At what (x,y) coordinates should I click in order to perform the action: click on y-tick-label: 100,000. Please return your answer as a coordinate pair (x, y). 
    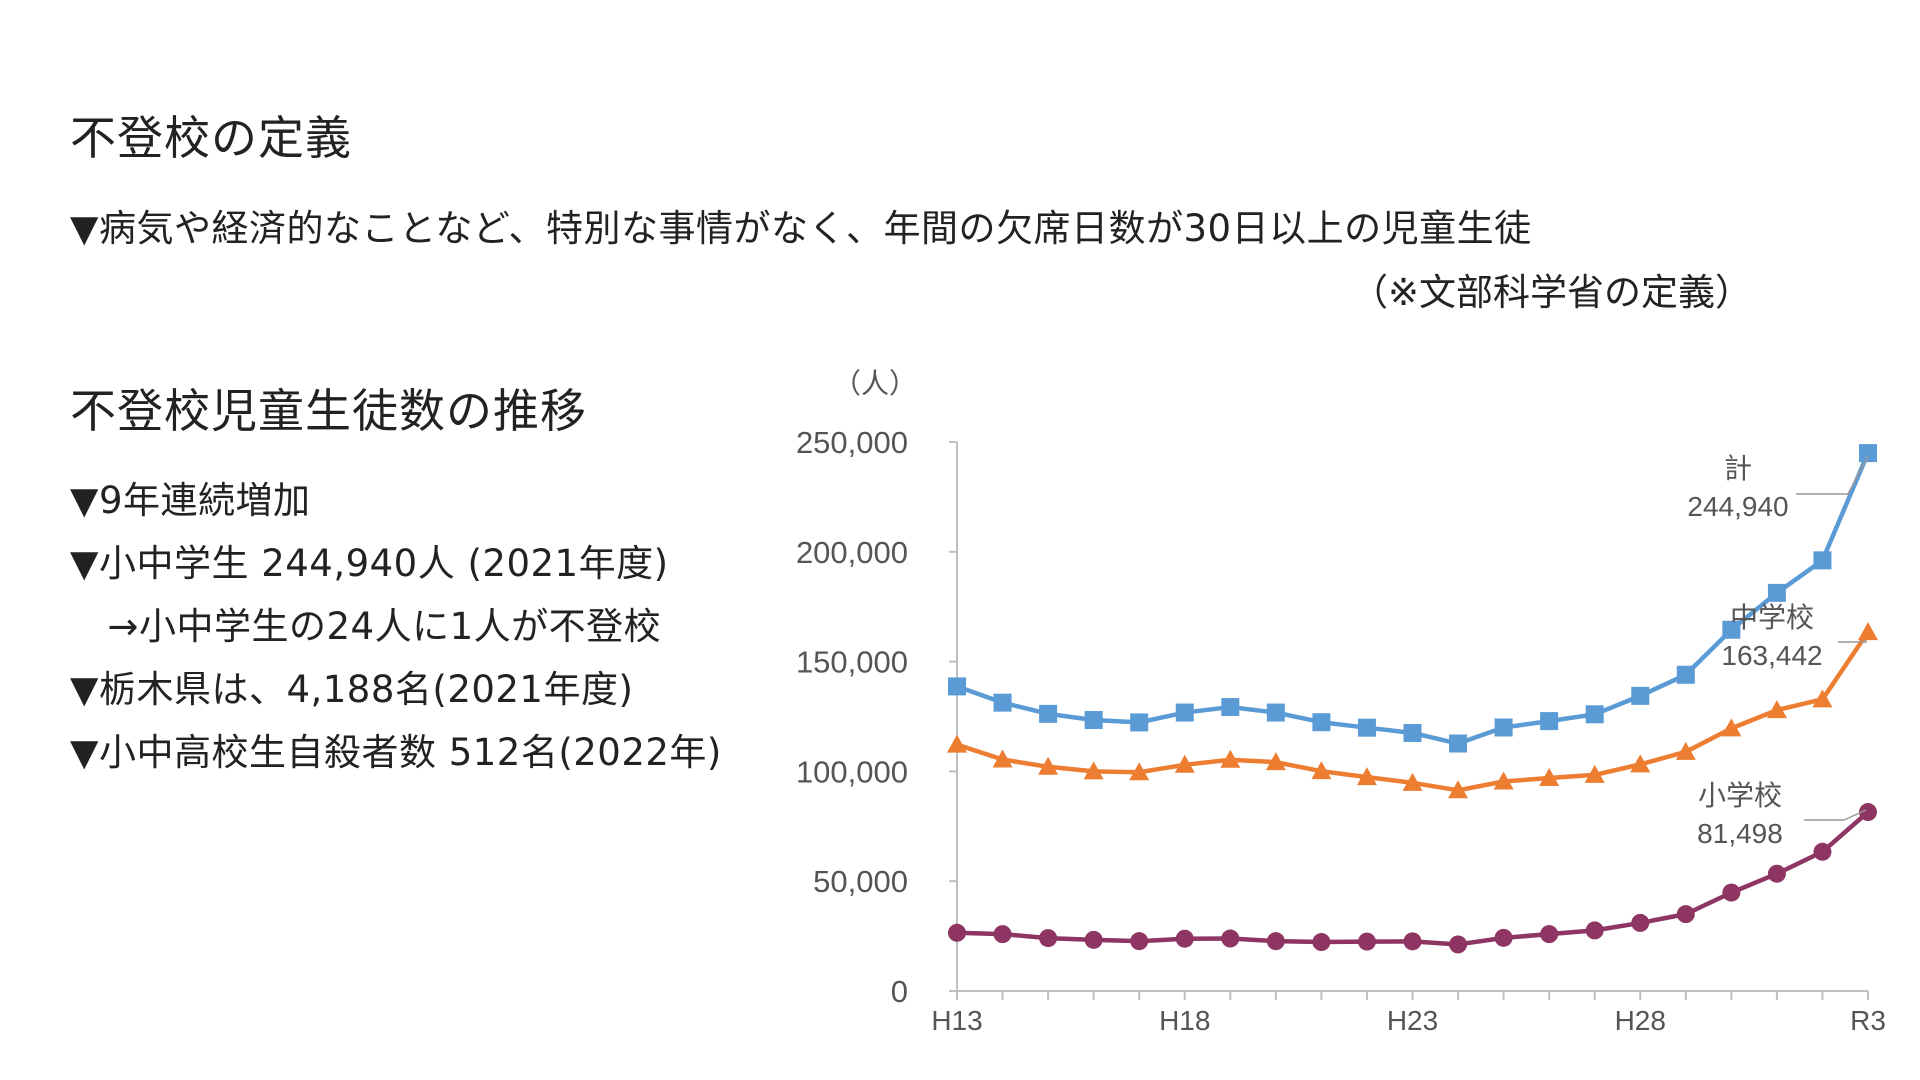
    Looking at the image, I should click on (852, 771).